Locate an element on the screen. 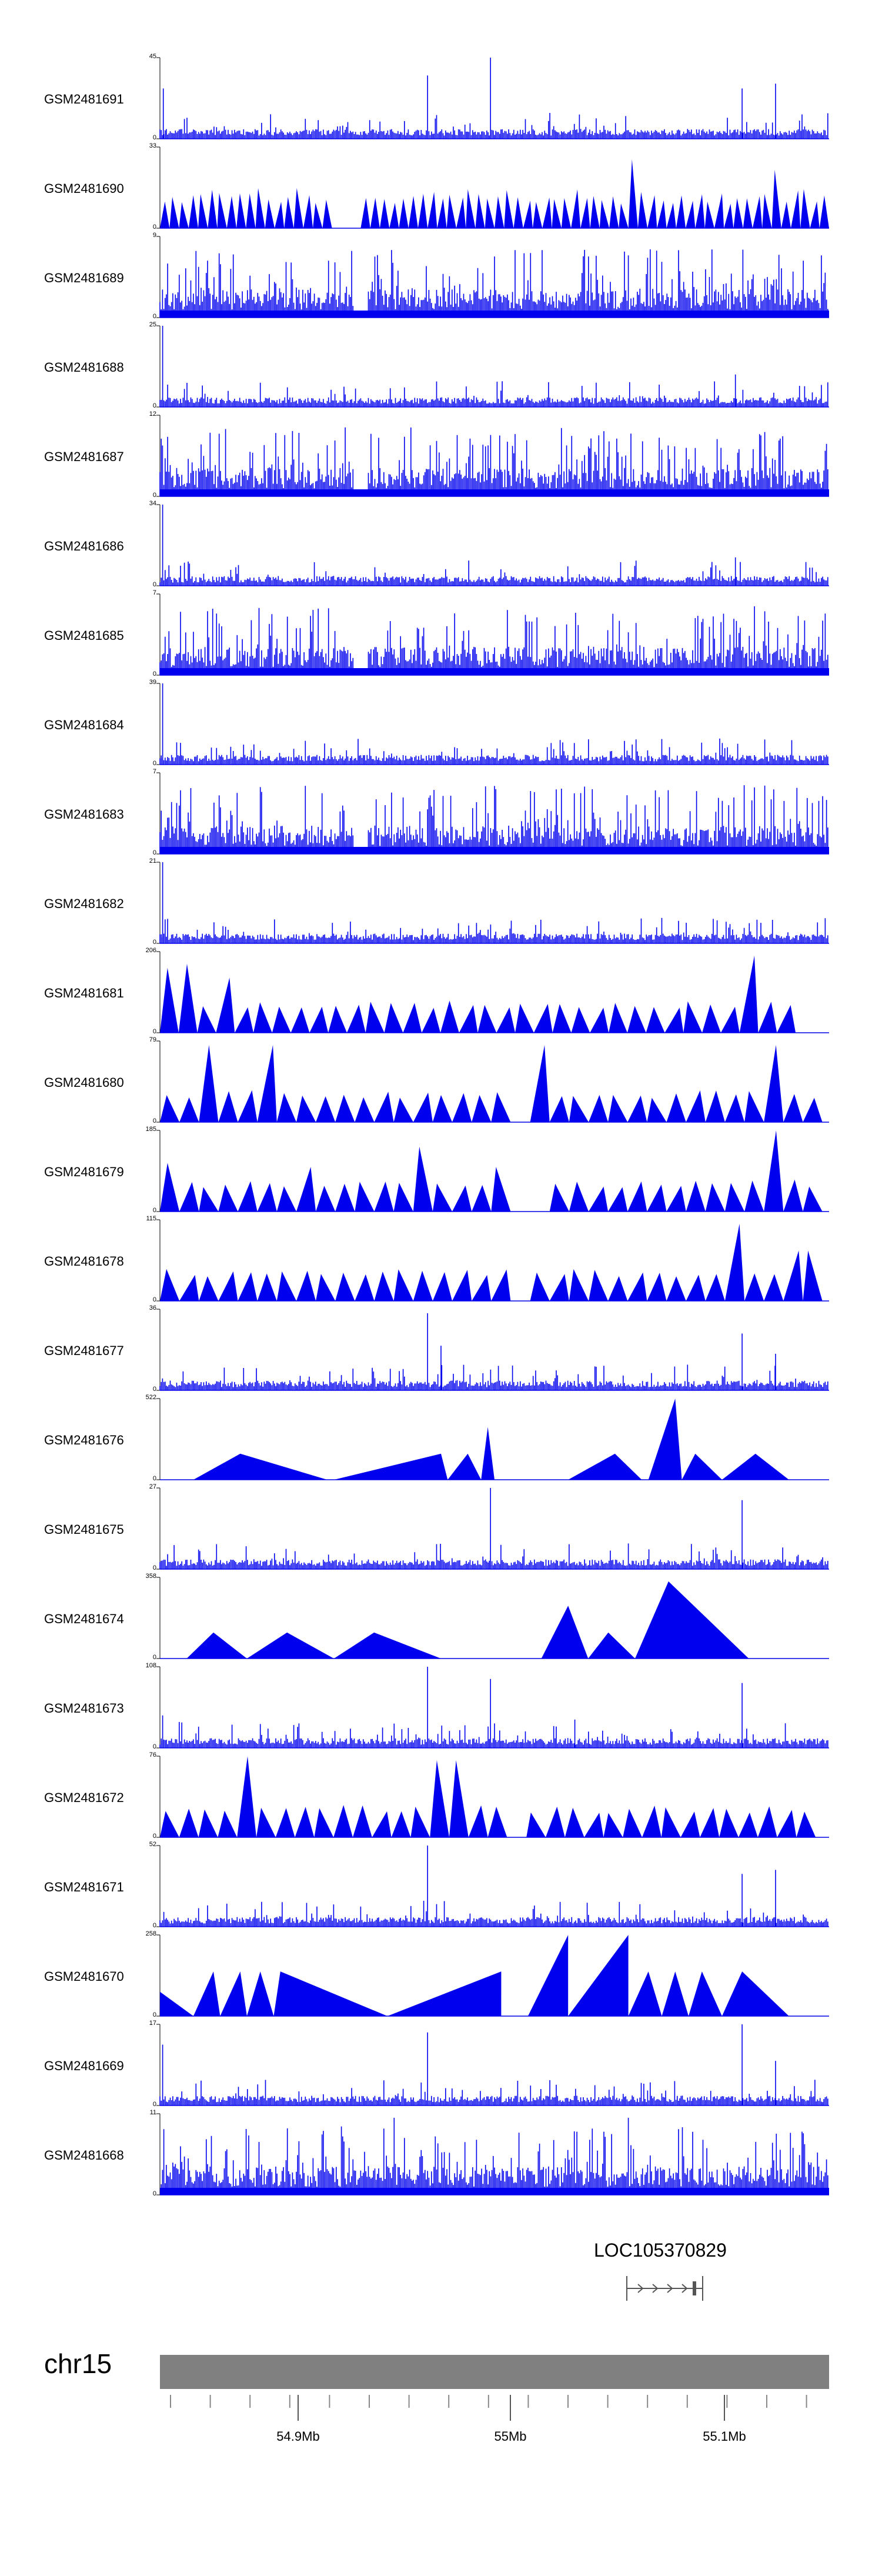 This screenshot has height=2576, width=882. y-axis-max-label: 25 is located at coordinates (152, 324).